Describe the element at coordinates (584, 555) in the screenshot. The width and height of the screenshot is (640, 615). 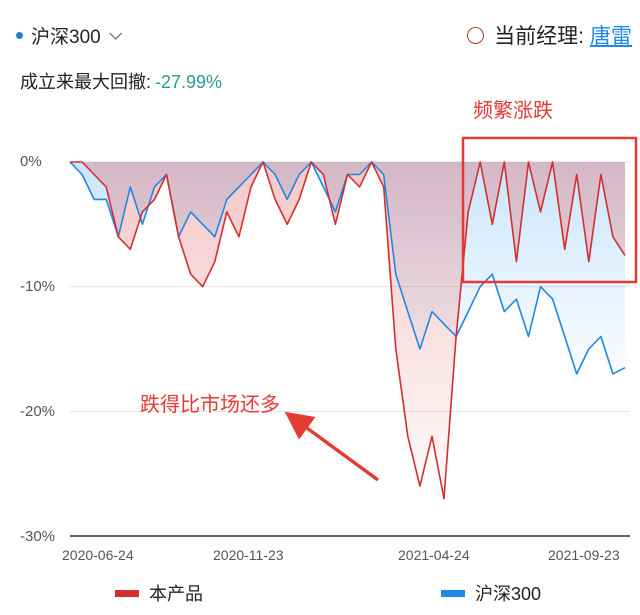
I see `x-tick-label-3: 2021-09-23` at that location.